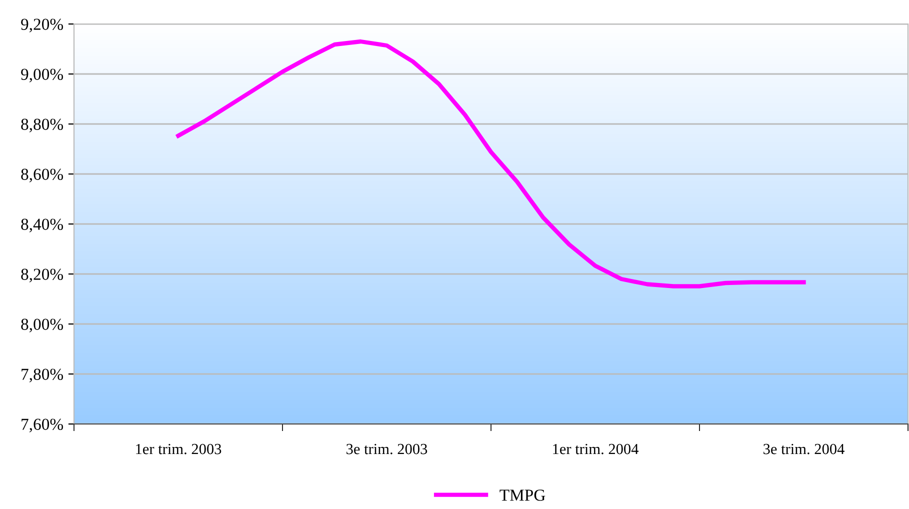  I want to click on y-tick-label: 8,60%, so click(42, 175).